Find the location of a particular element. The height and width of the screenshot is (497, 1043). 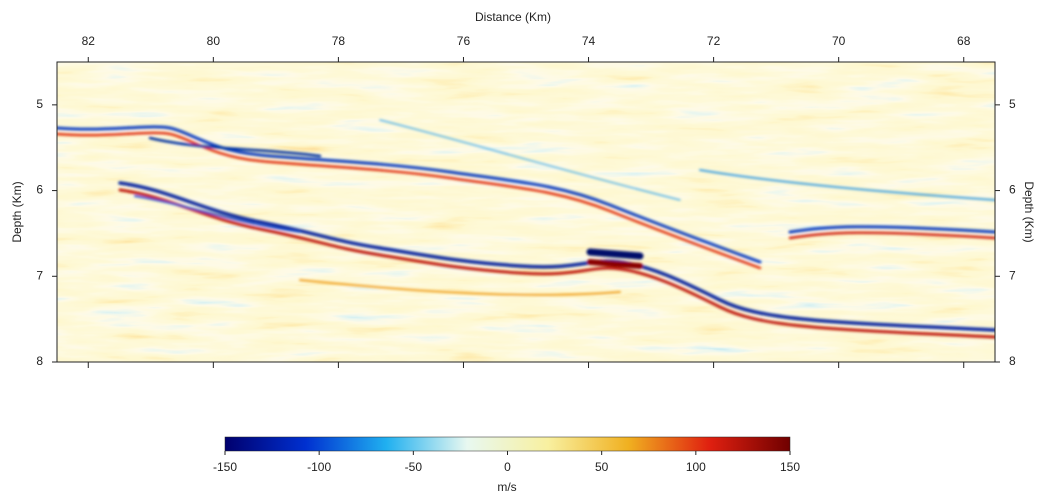

y-tick-label-right: 6 is located at coordinates (1012, 190).